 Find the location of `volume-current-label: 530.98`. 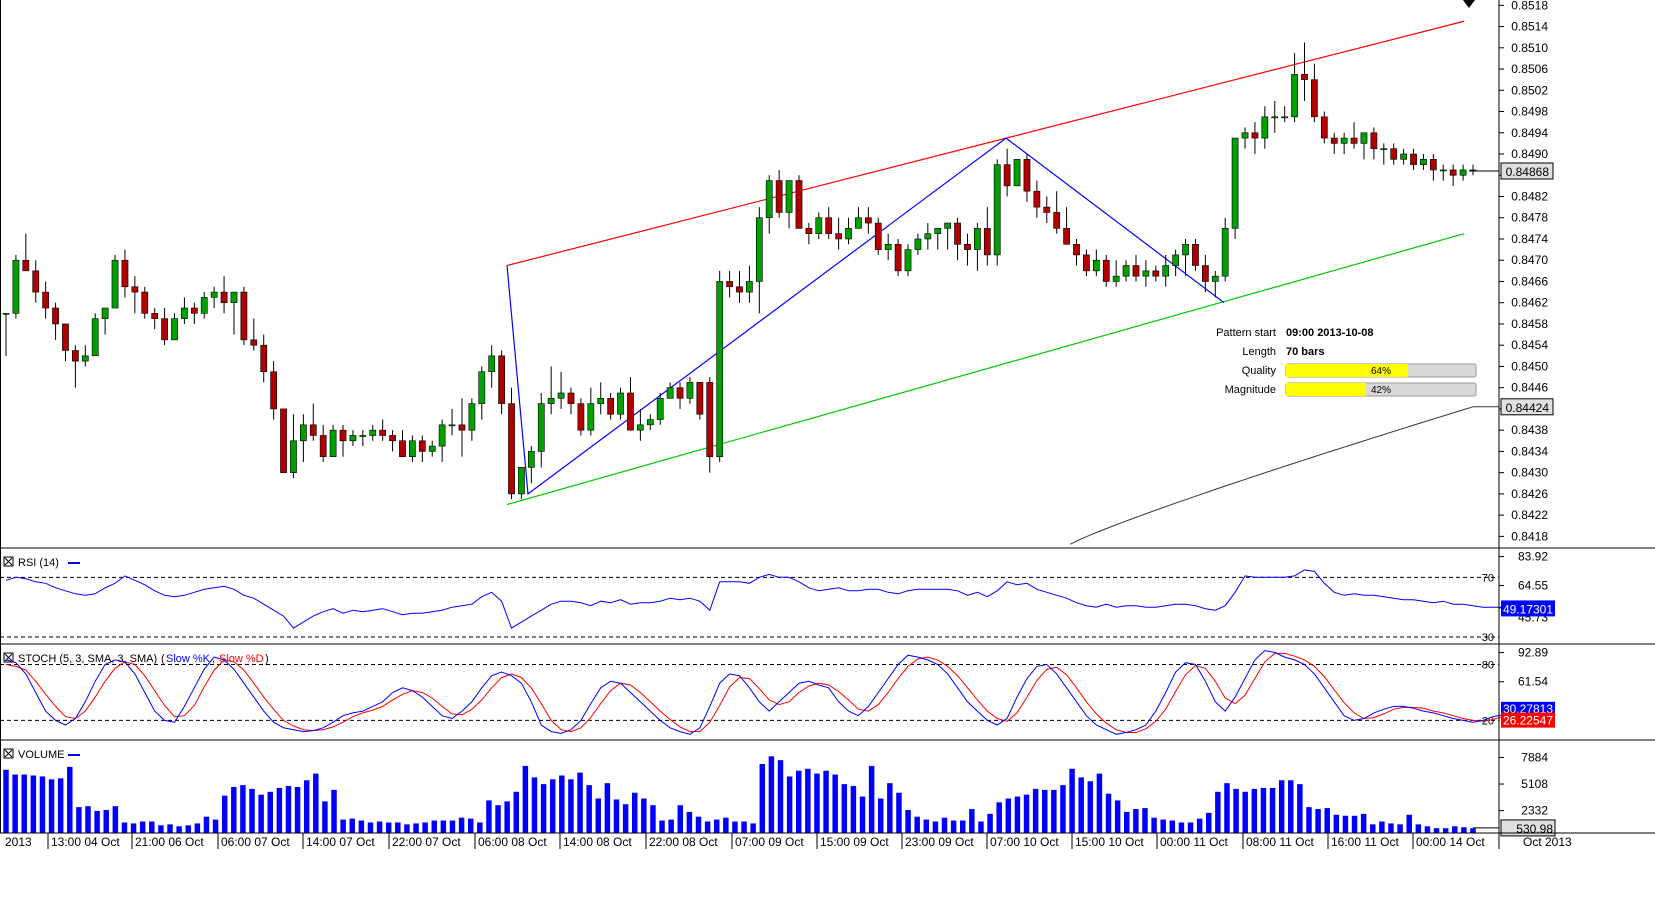

volume-current-label: 530.98 is located at coordinates (1534, 829).